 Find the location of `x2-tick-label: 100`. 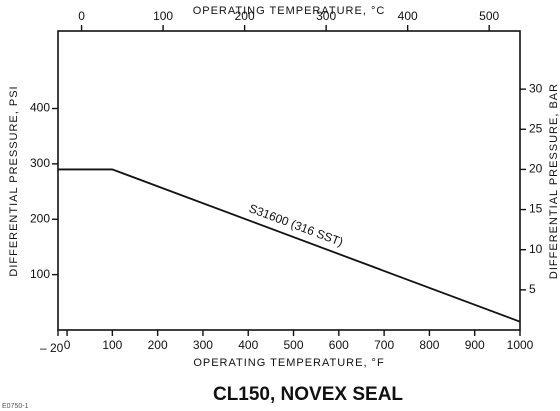

x2-tick-label: 100 is located at coordinates (163, 16).